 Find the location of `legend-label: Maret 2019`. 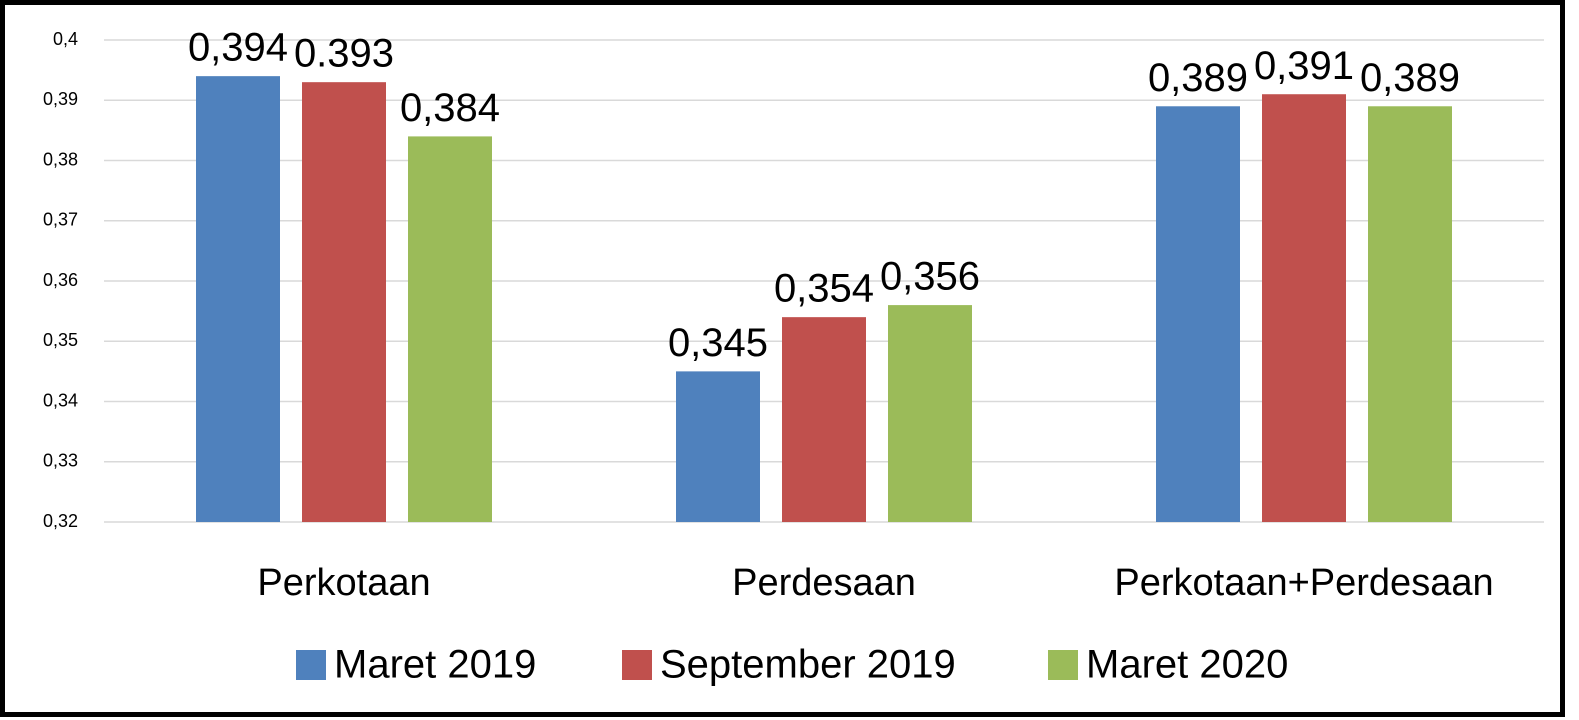

legend-label: Maret 2019 is located at coordinates (435, 665).